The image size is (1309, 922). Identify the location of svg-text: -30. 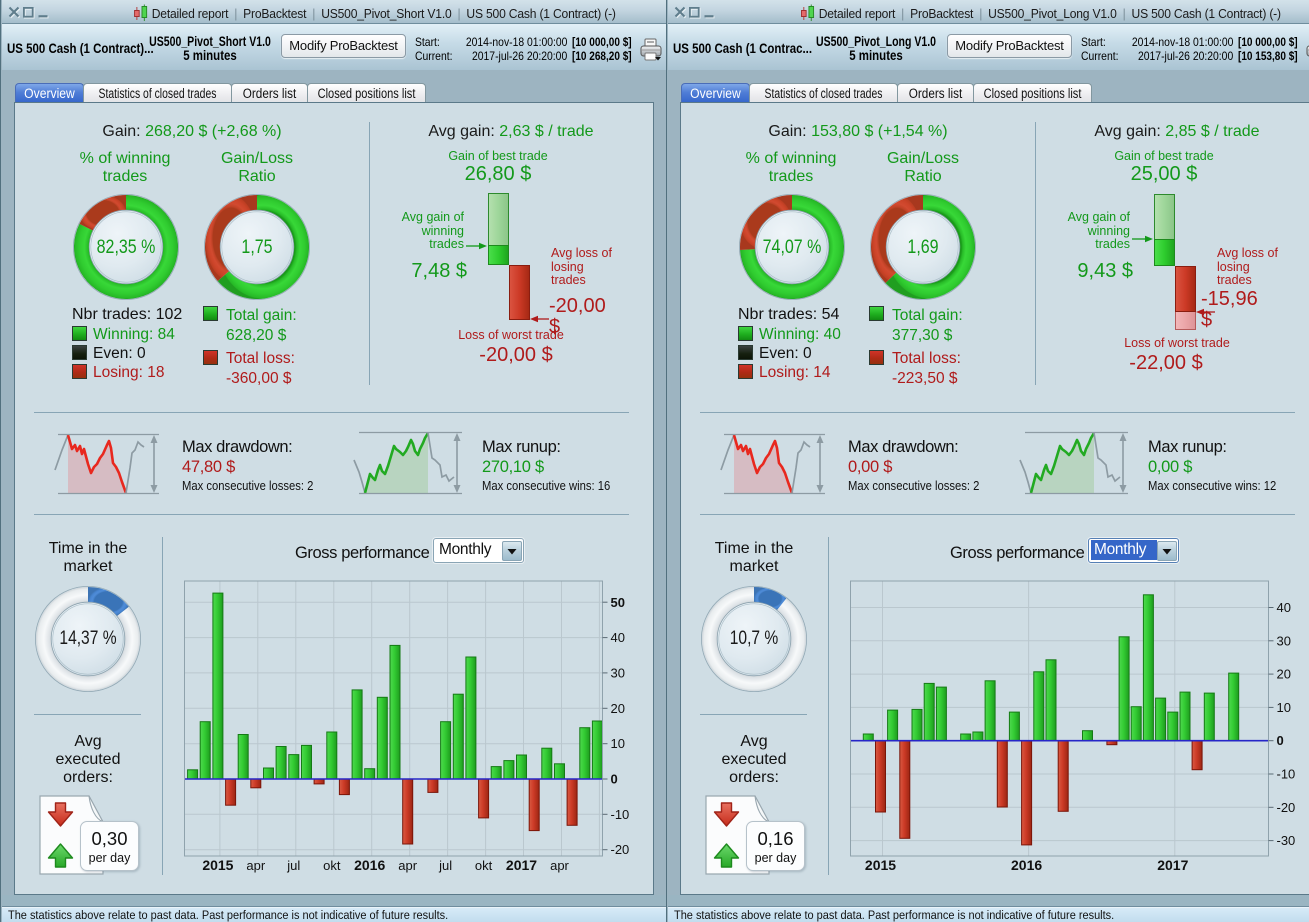
(1286, 840).